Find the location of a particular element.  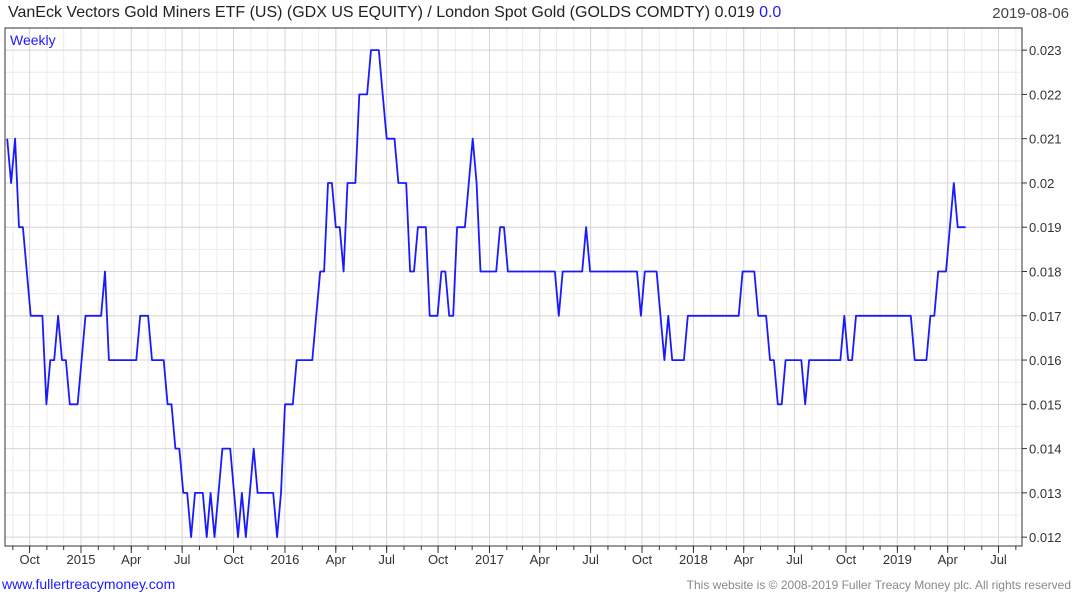

y-tick-label: 0.02 is located at coordinates (1041, 183).